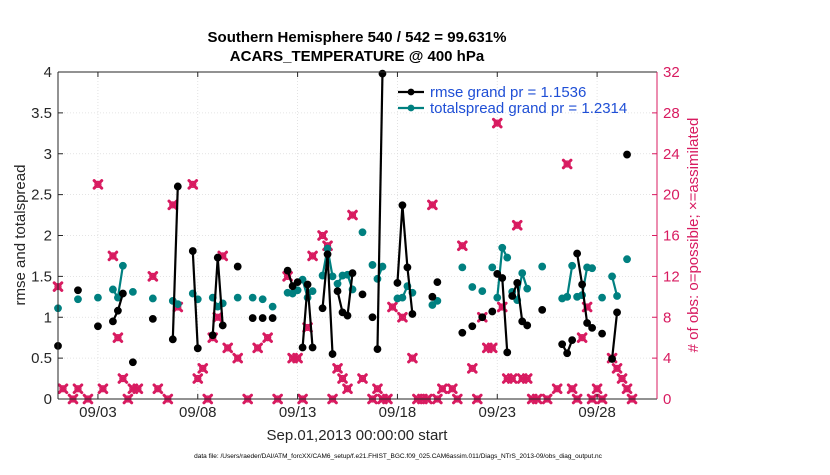 Image resolution: width=830 pixels, height=475 pixels. What do you see at coordinates (48, 236) in the screenshot?
I see `y-left-tick-label: 2` at bounding box center [48, 236].